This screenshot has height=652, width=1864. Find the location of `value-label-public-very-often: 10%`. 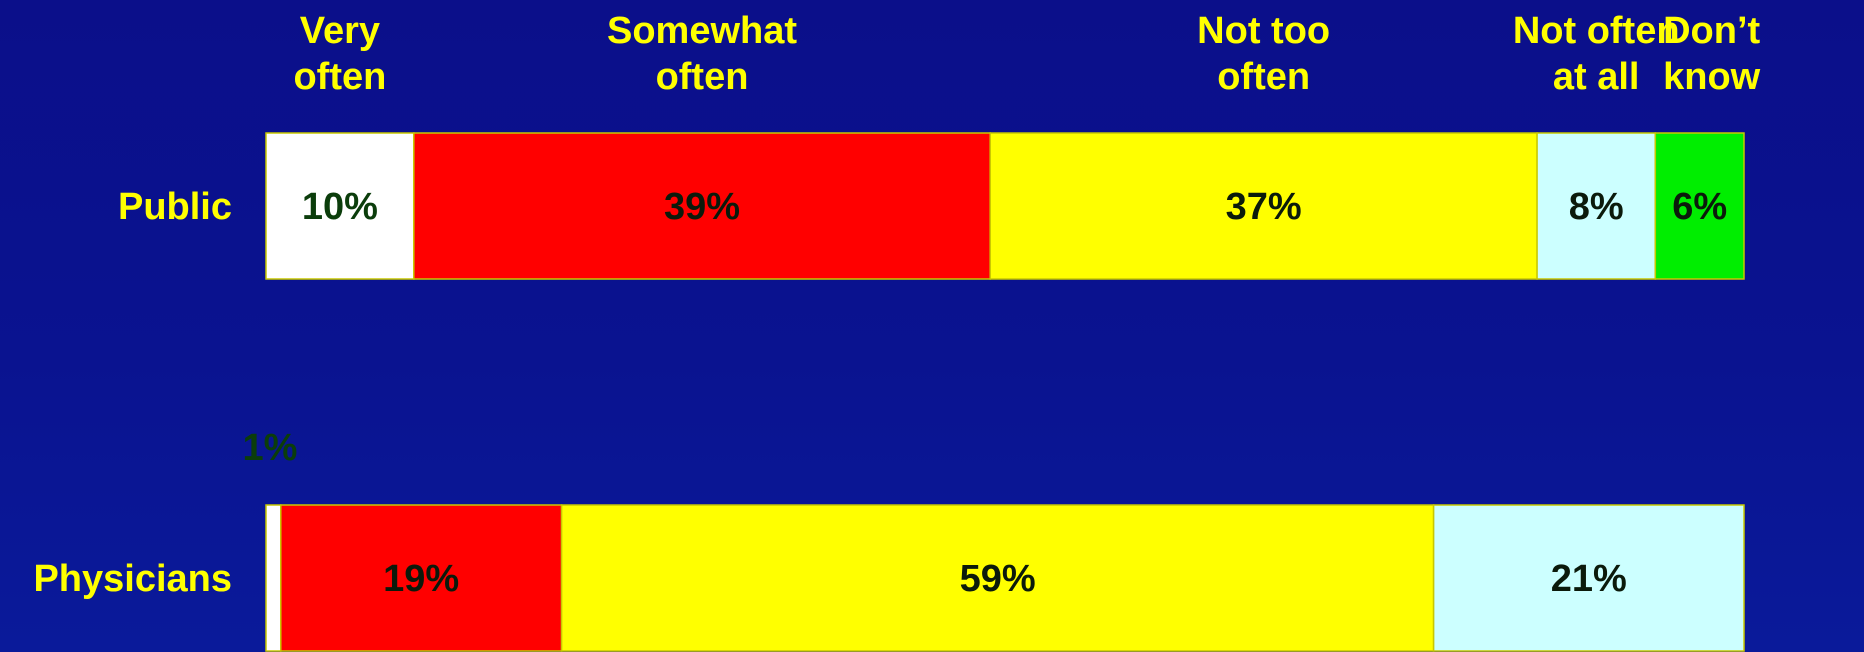

value-label-public-very-often: 10% is located at coordinates (340, 207).